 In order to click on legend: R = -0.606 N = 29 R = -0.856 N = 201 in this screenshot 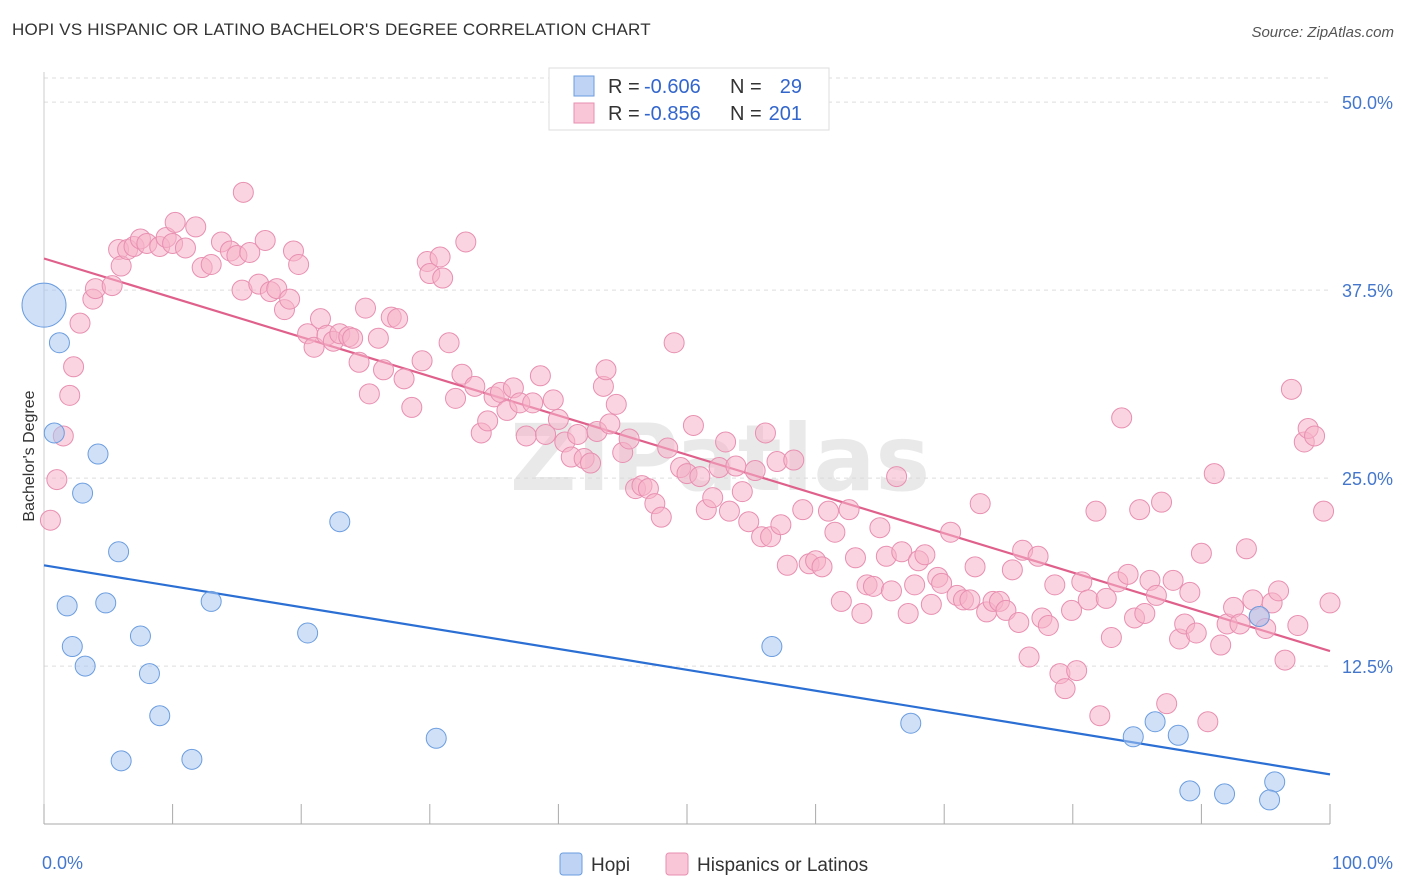, I will do `click(689, 99)`.